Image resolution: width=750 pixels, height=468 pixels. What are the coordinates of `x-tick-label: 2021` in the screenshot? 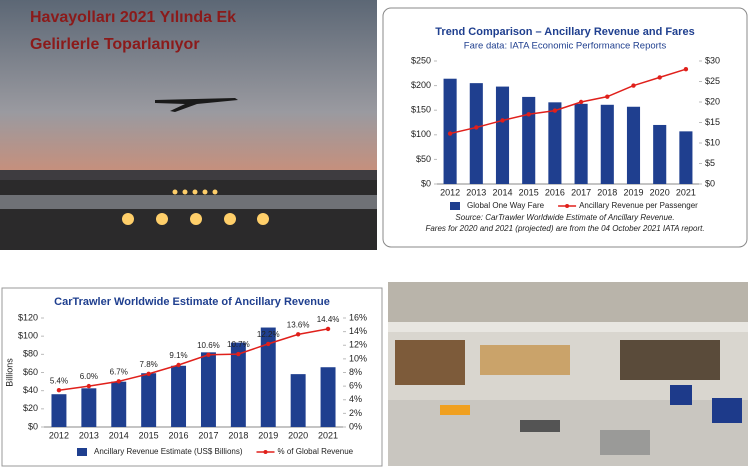 It's located at (328, 435).